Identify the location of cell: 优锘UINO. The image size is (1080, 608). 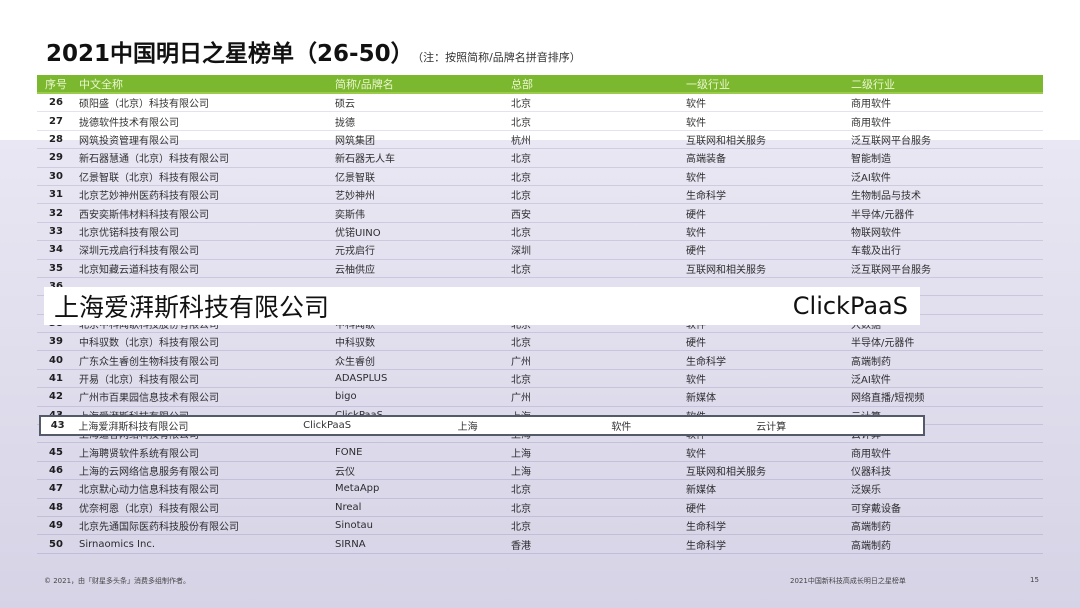
(358, 233).